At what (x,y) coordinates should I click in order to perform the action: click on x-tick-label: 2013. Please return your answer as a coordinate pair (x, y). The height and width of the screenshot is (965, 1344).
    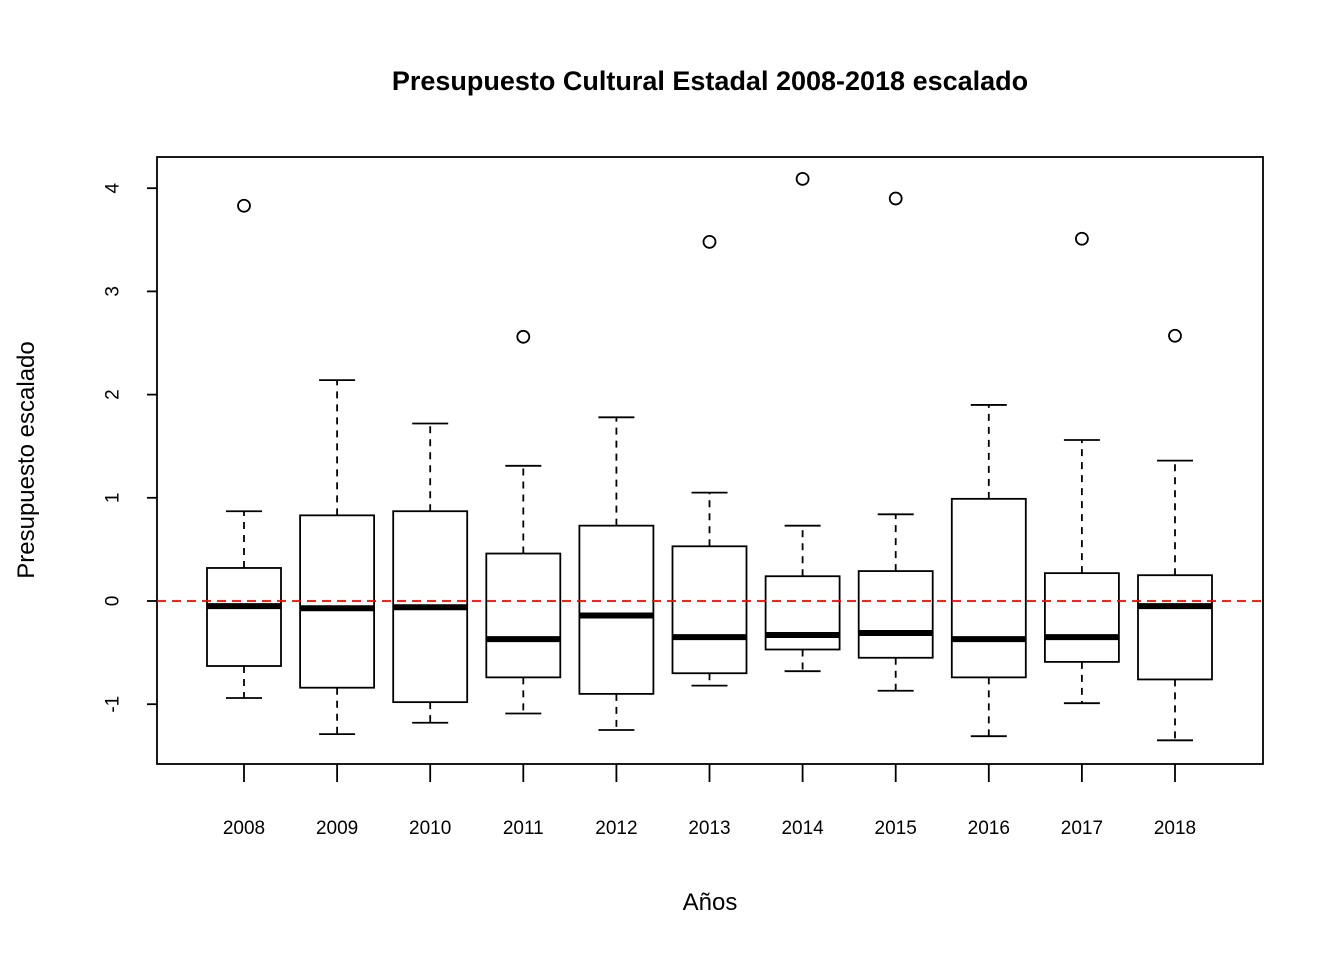
    Looking at the image, I should click on (709, 828).